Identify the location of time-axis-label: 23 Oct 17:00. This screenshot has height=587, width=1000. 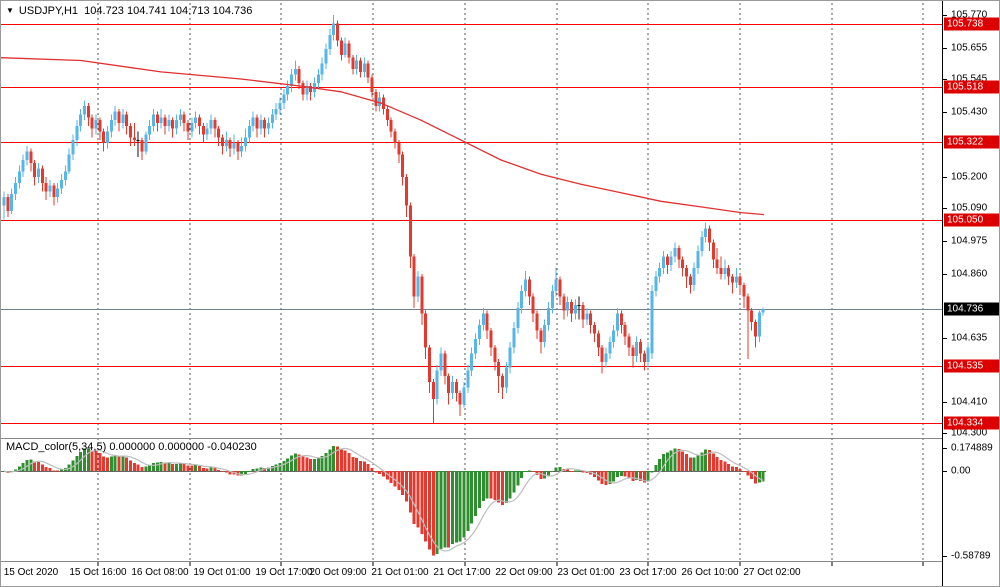
(648, 572).